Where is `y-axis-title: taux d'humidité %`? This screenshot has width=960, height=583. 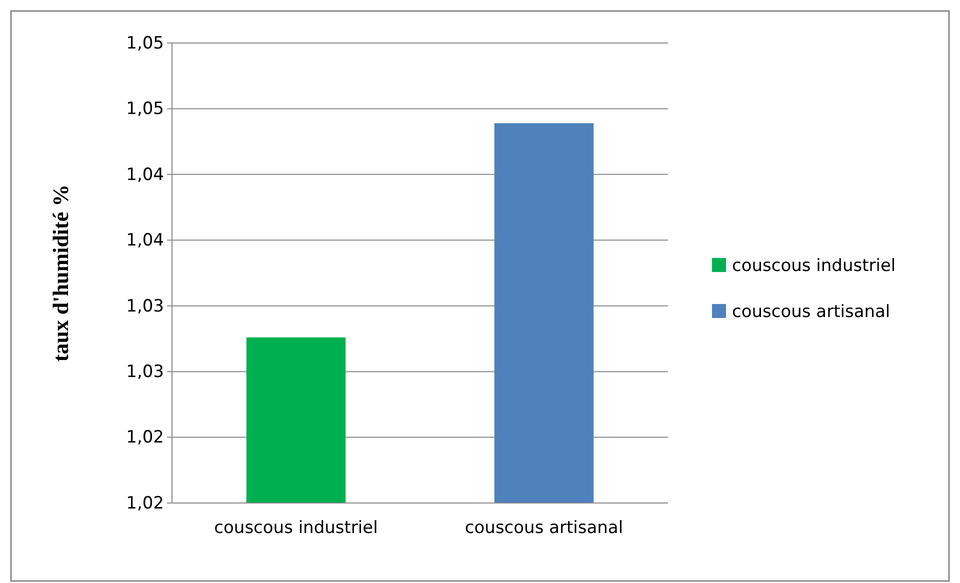
y-axis-title: taux d'humidité % is located at coordinates (60, 273).